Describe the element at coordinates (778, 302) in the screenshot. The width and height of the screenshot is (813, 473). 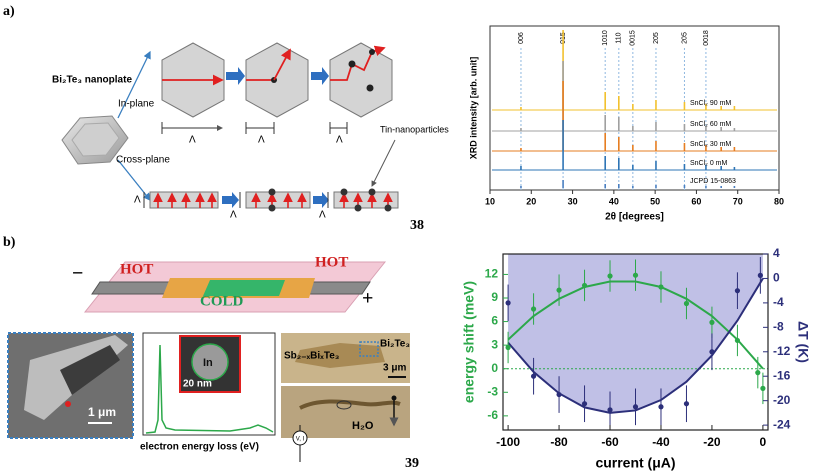
I see `y2-tick-label: -4` at that location.